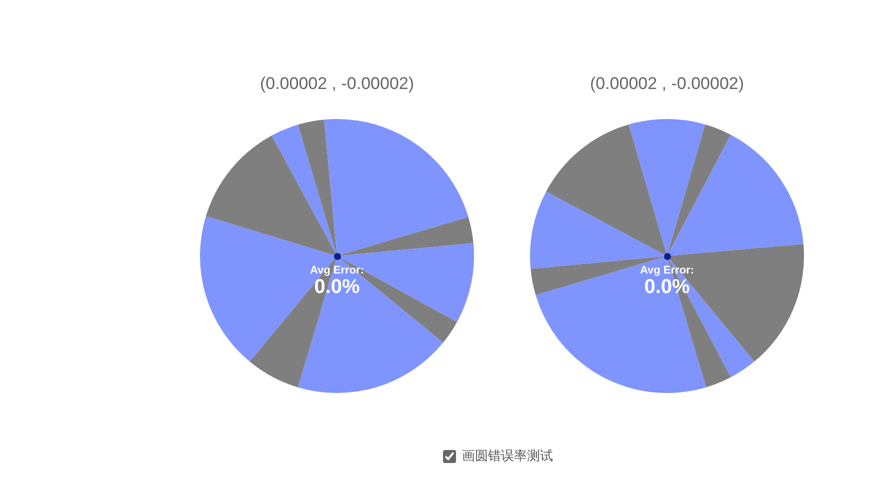 This screenshot has height=494, width=888. What do you see at coordinates (507, 456) in the screenshot?
I see `text: 画圆错误率测试` at bounding box center [507, 456].